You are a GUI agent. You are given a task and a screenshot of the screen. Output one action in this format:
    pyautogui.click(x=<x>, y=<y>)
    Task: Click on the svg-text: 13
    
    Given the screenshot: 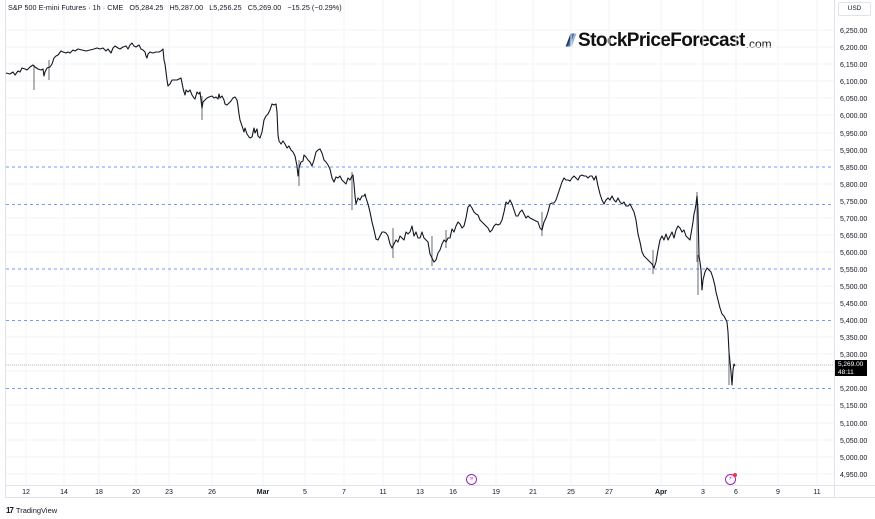 What is the action you would take?
    pyautogui.click(x=420, y=492)
    